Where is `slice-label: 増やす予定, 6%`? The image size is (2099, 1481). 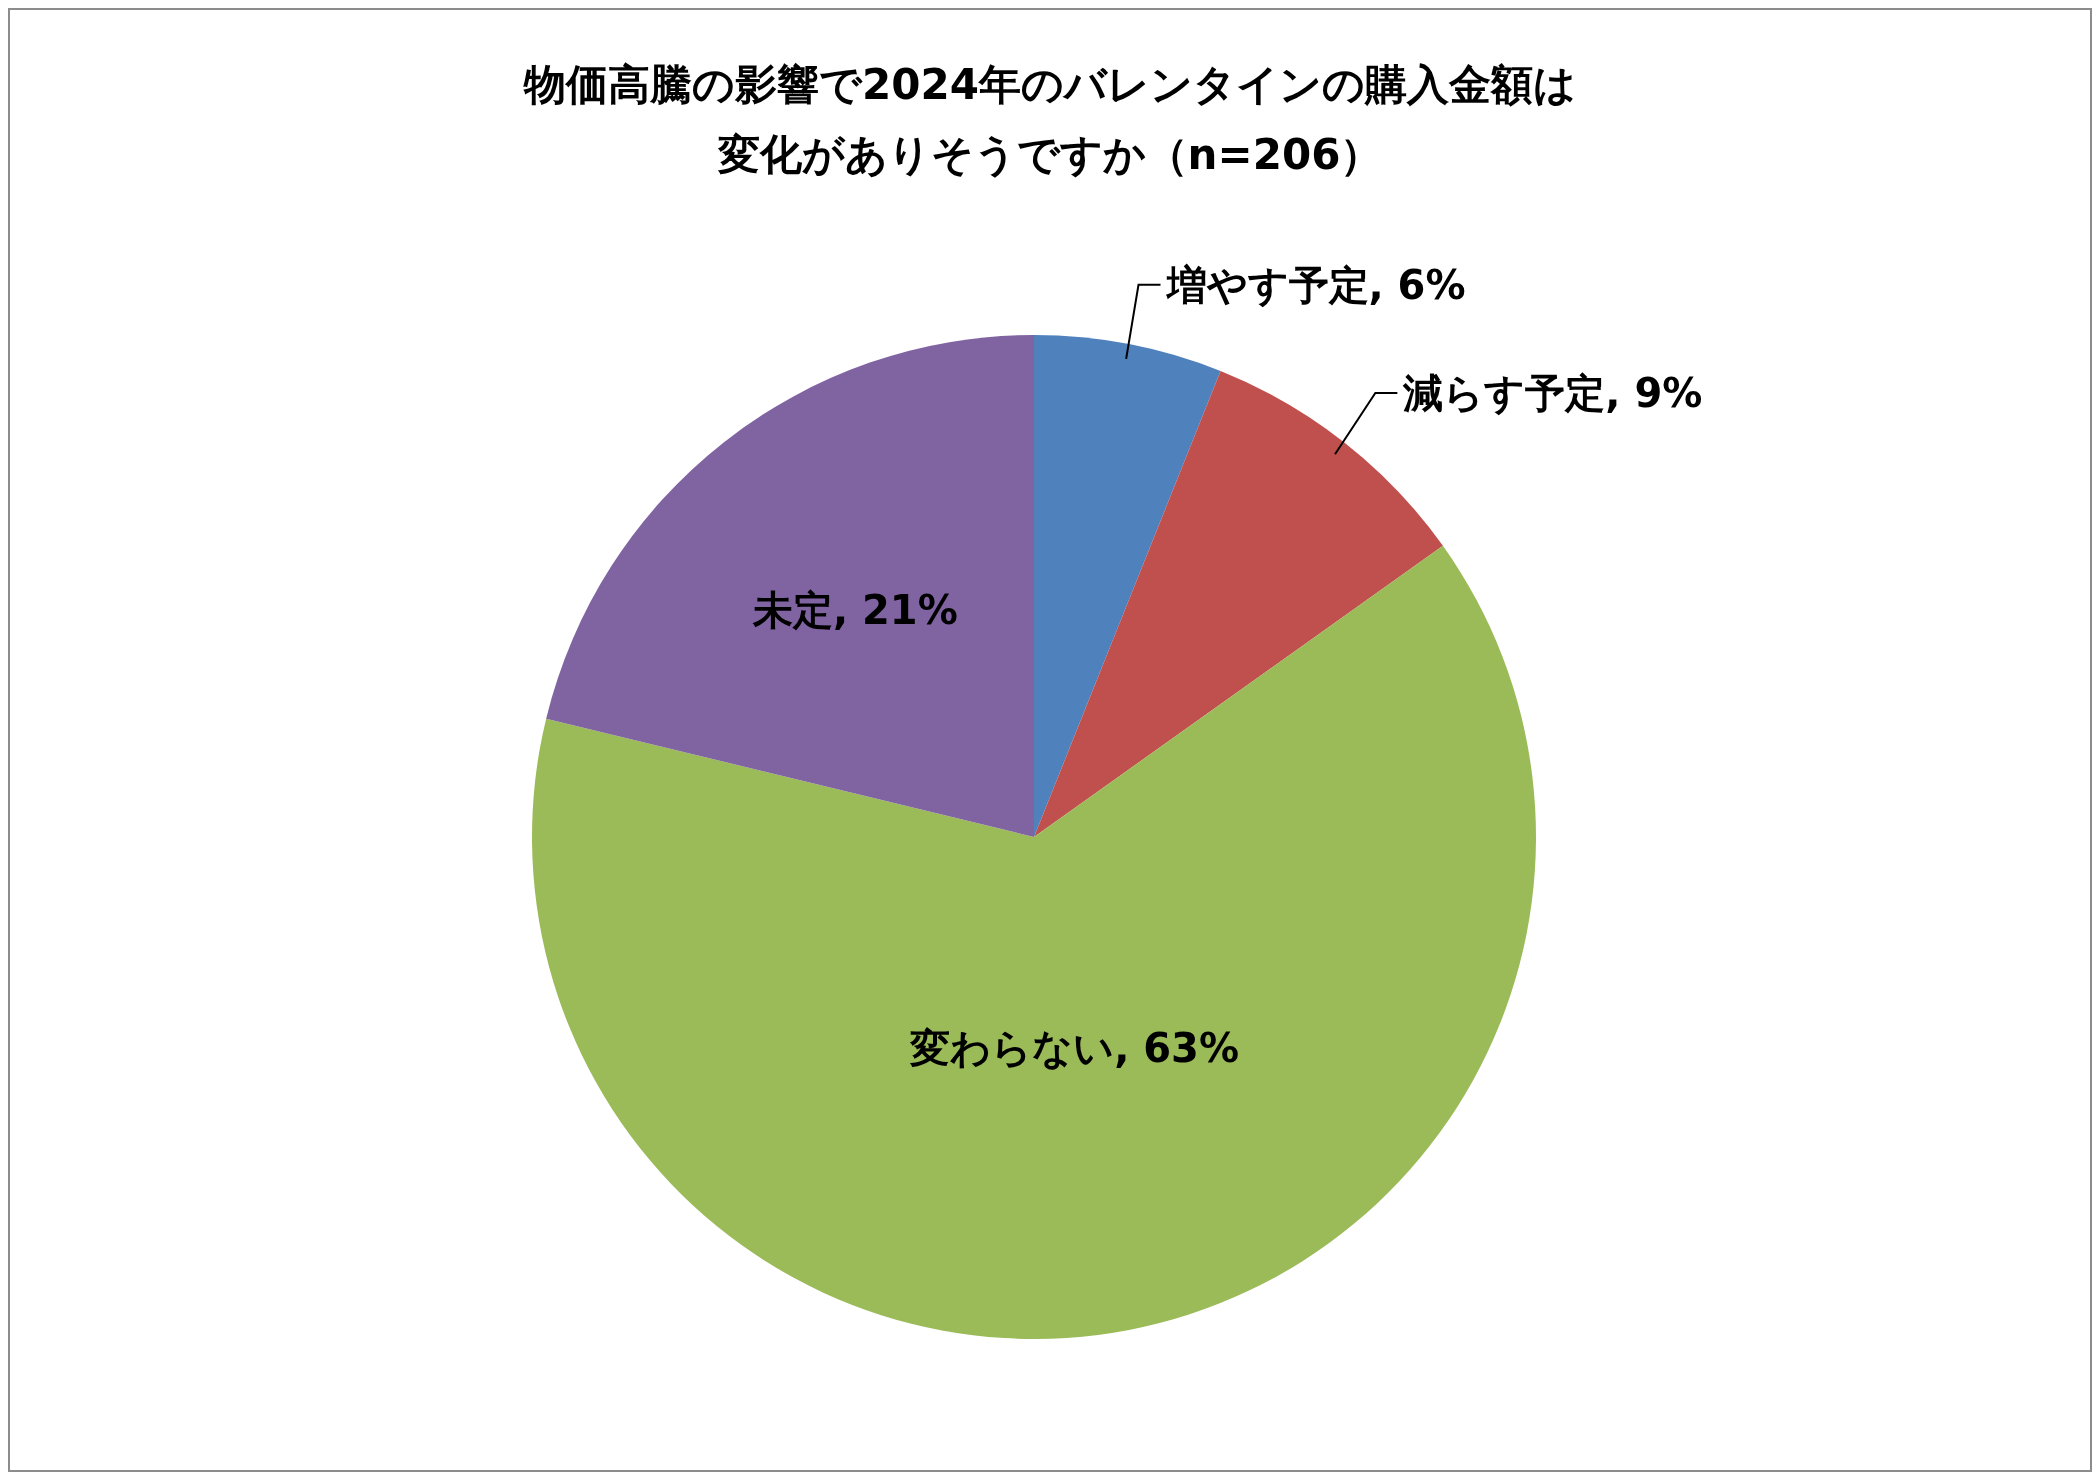 slice-label: 増やす予定, 6% is located at coordinates (1315, 284).